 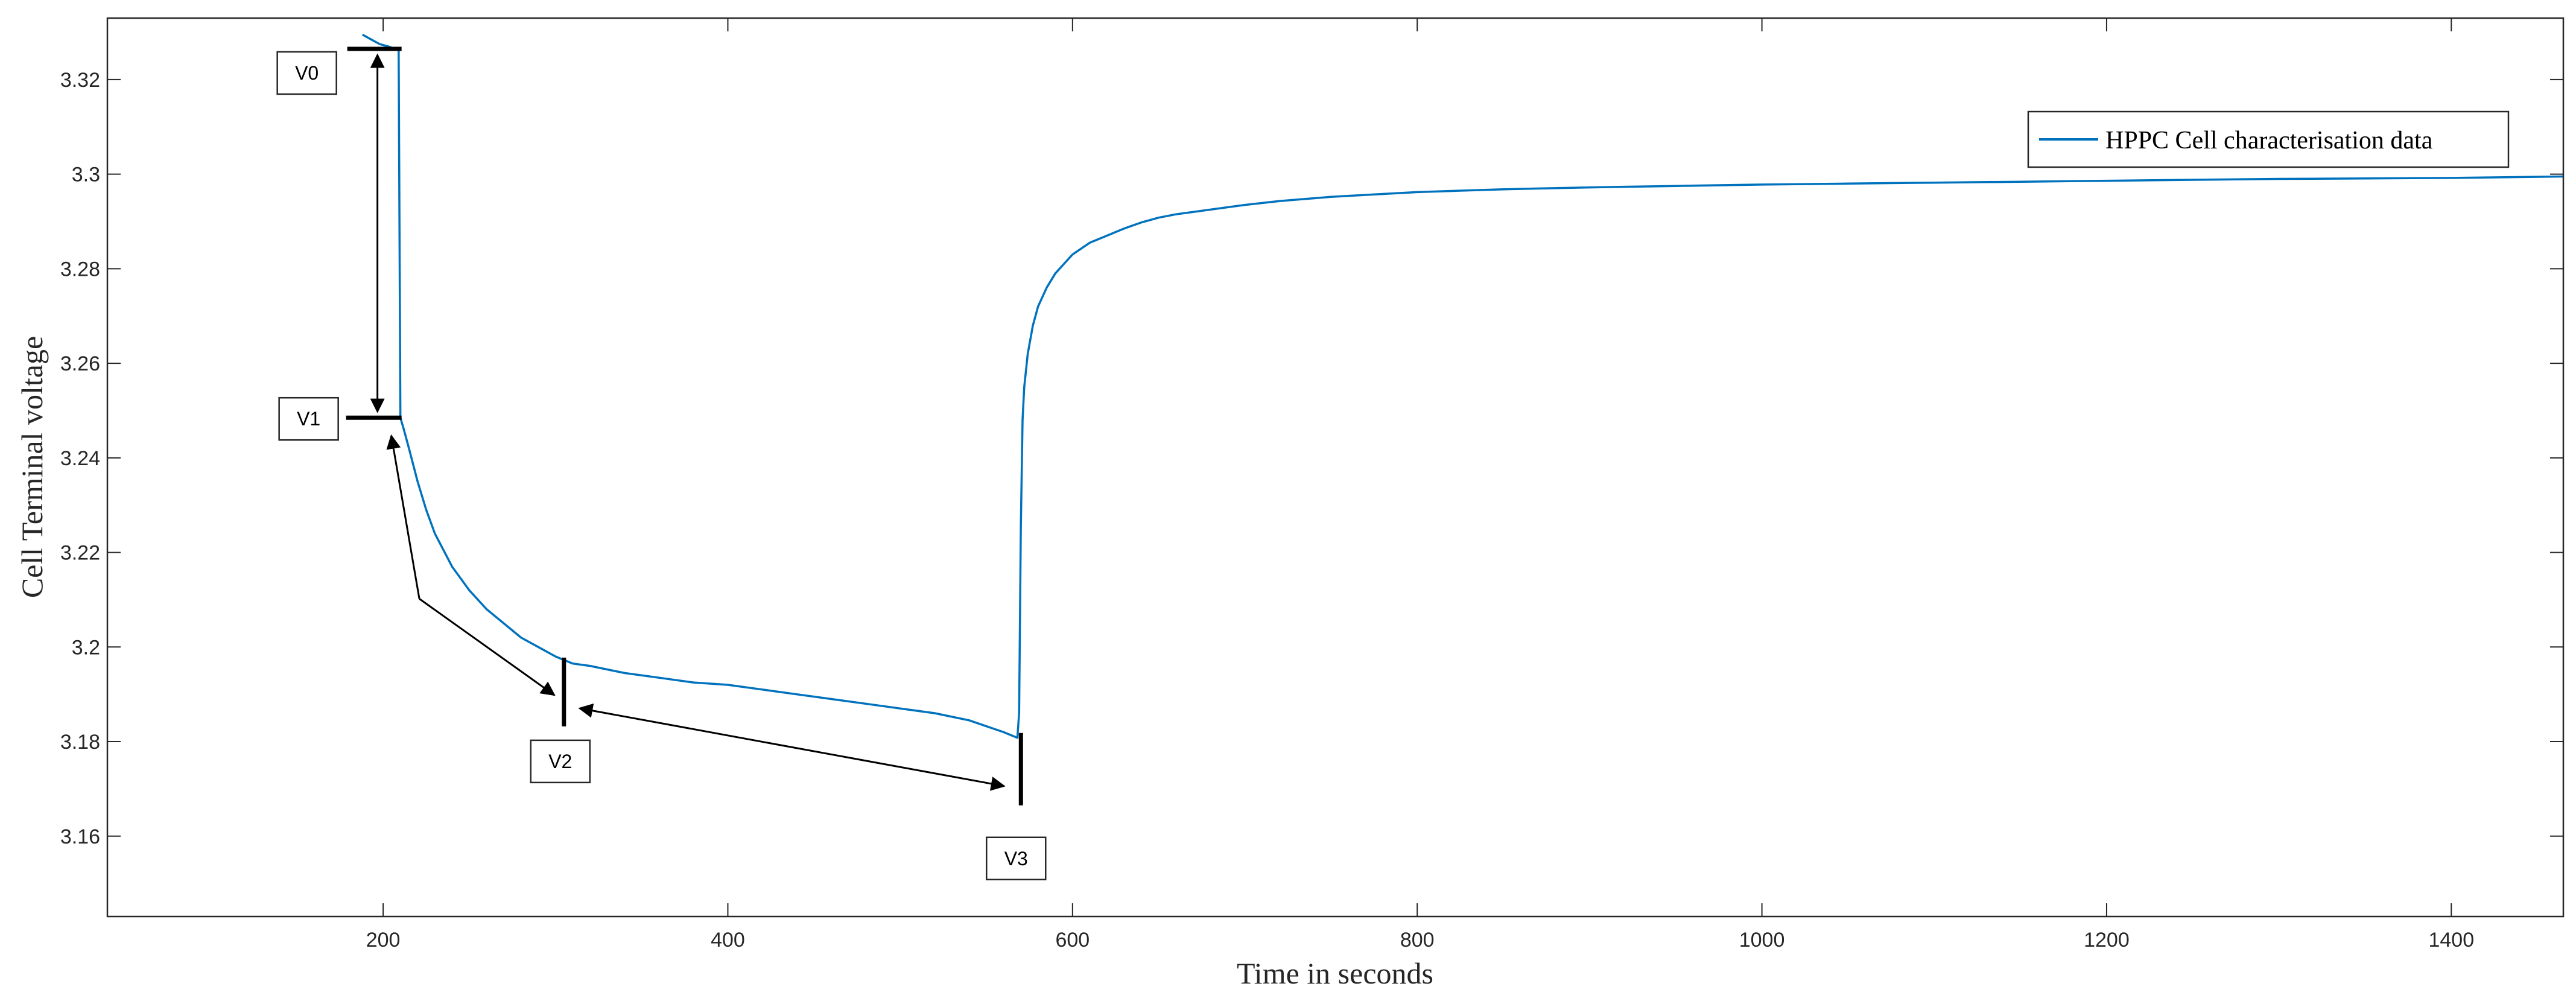 What do you see at coordinates (2107, 940) in the screenshot?
I see `x-tick-label: 1200` at bounding box center [2107, 940].